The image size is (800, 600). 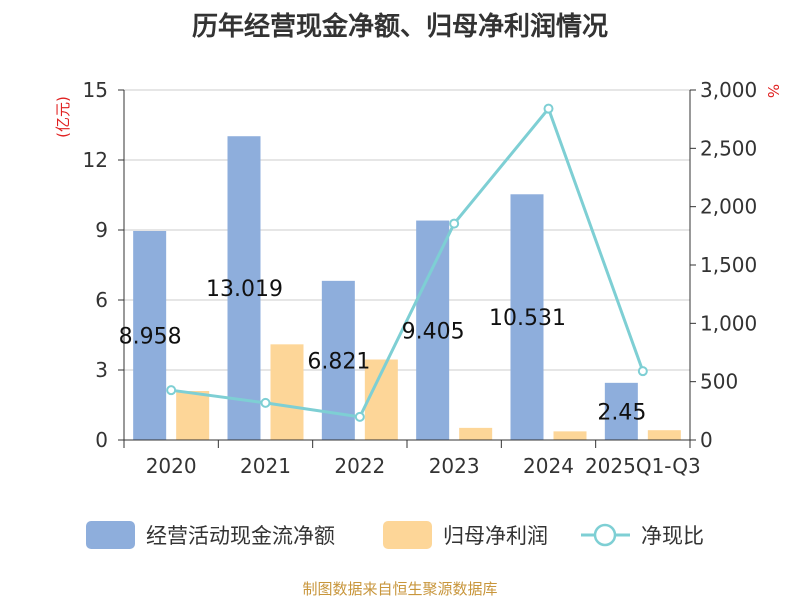 What do you see at coordinates (95, 90) in the screenshot?
I see `left-axis-tick-label: 15` at bounding box center [95, 90].